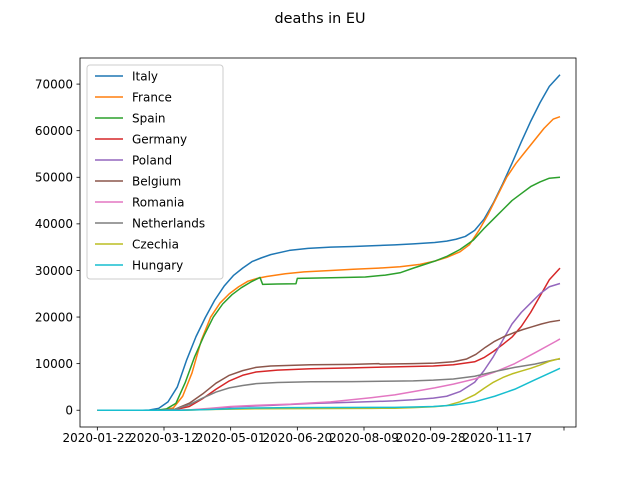  Describe the element at coordinates (54, 131) in the screenshot. I see `y-tick-label: 60000` at that location.